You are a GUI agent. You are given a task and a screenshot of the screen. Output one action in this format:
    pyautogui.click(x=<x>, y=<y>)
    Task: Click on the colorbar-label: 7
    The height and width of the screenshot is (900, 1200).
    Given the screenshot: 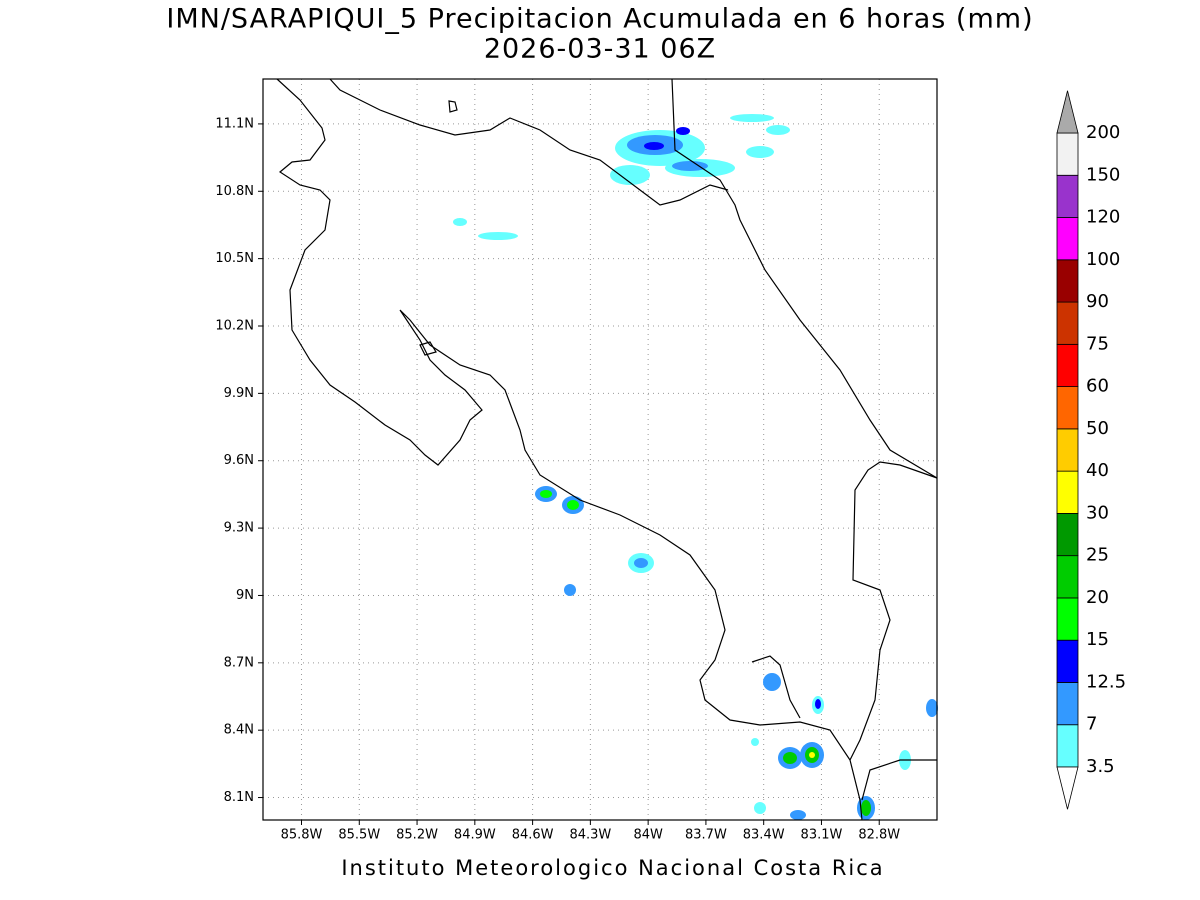 What is the action you would take?
    pyautogui.click(x=1091, y=724)
    